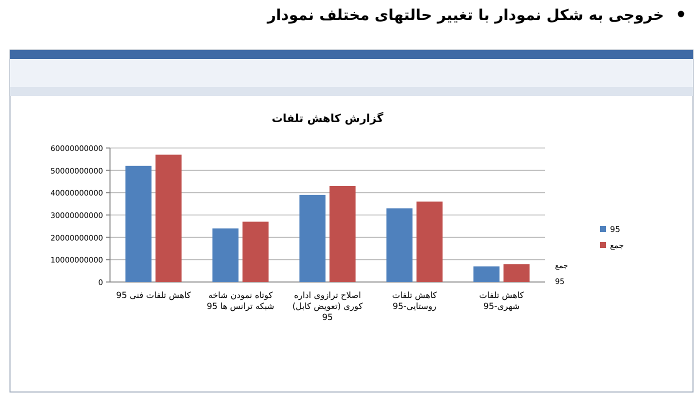  Describe the element at coordinates (240, 301) in the screenshot. I see `x-tick-label: کوتاه نمودن شاخه شبکه ترانس ها 95` at that location.